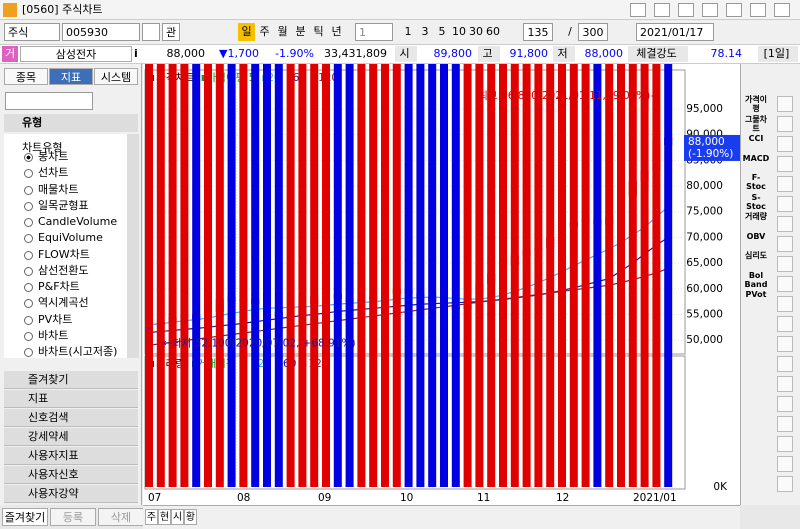  I want to click on code-input: 005930, so click(101, 32).